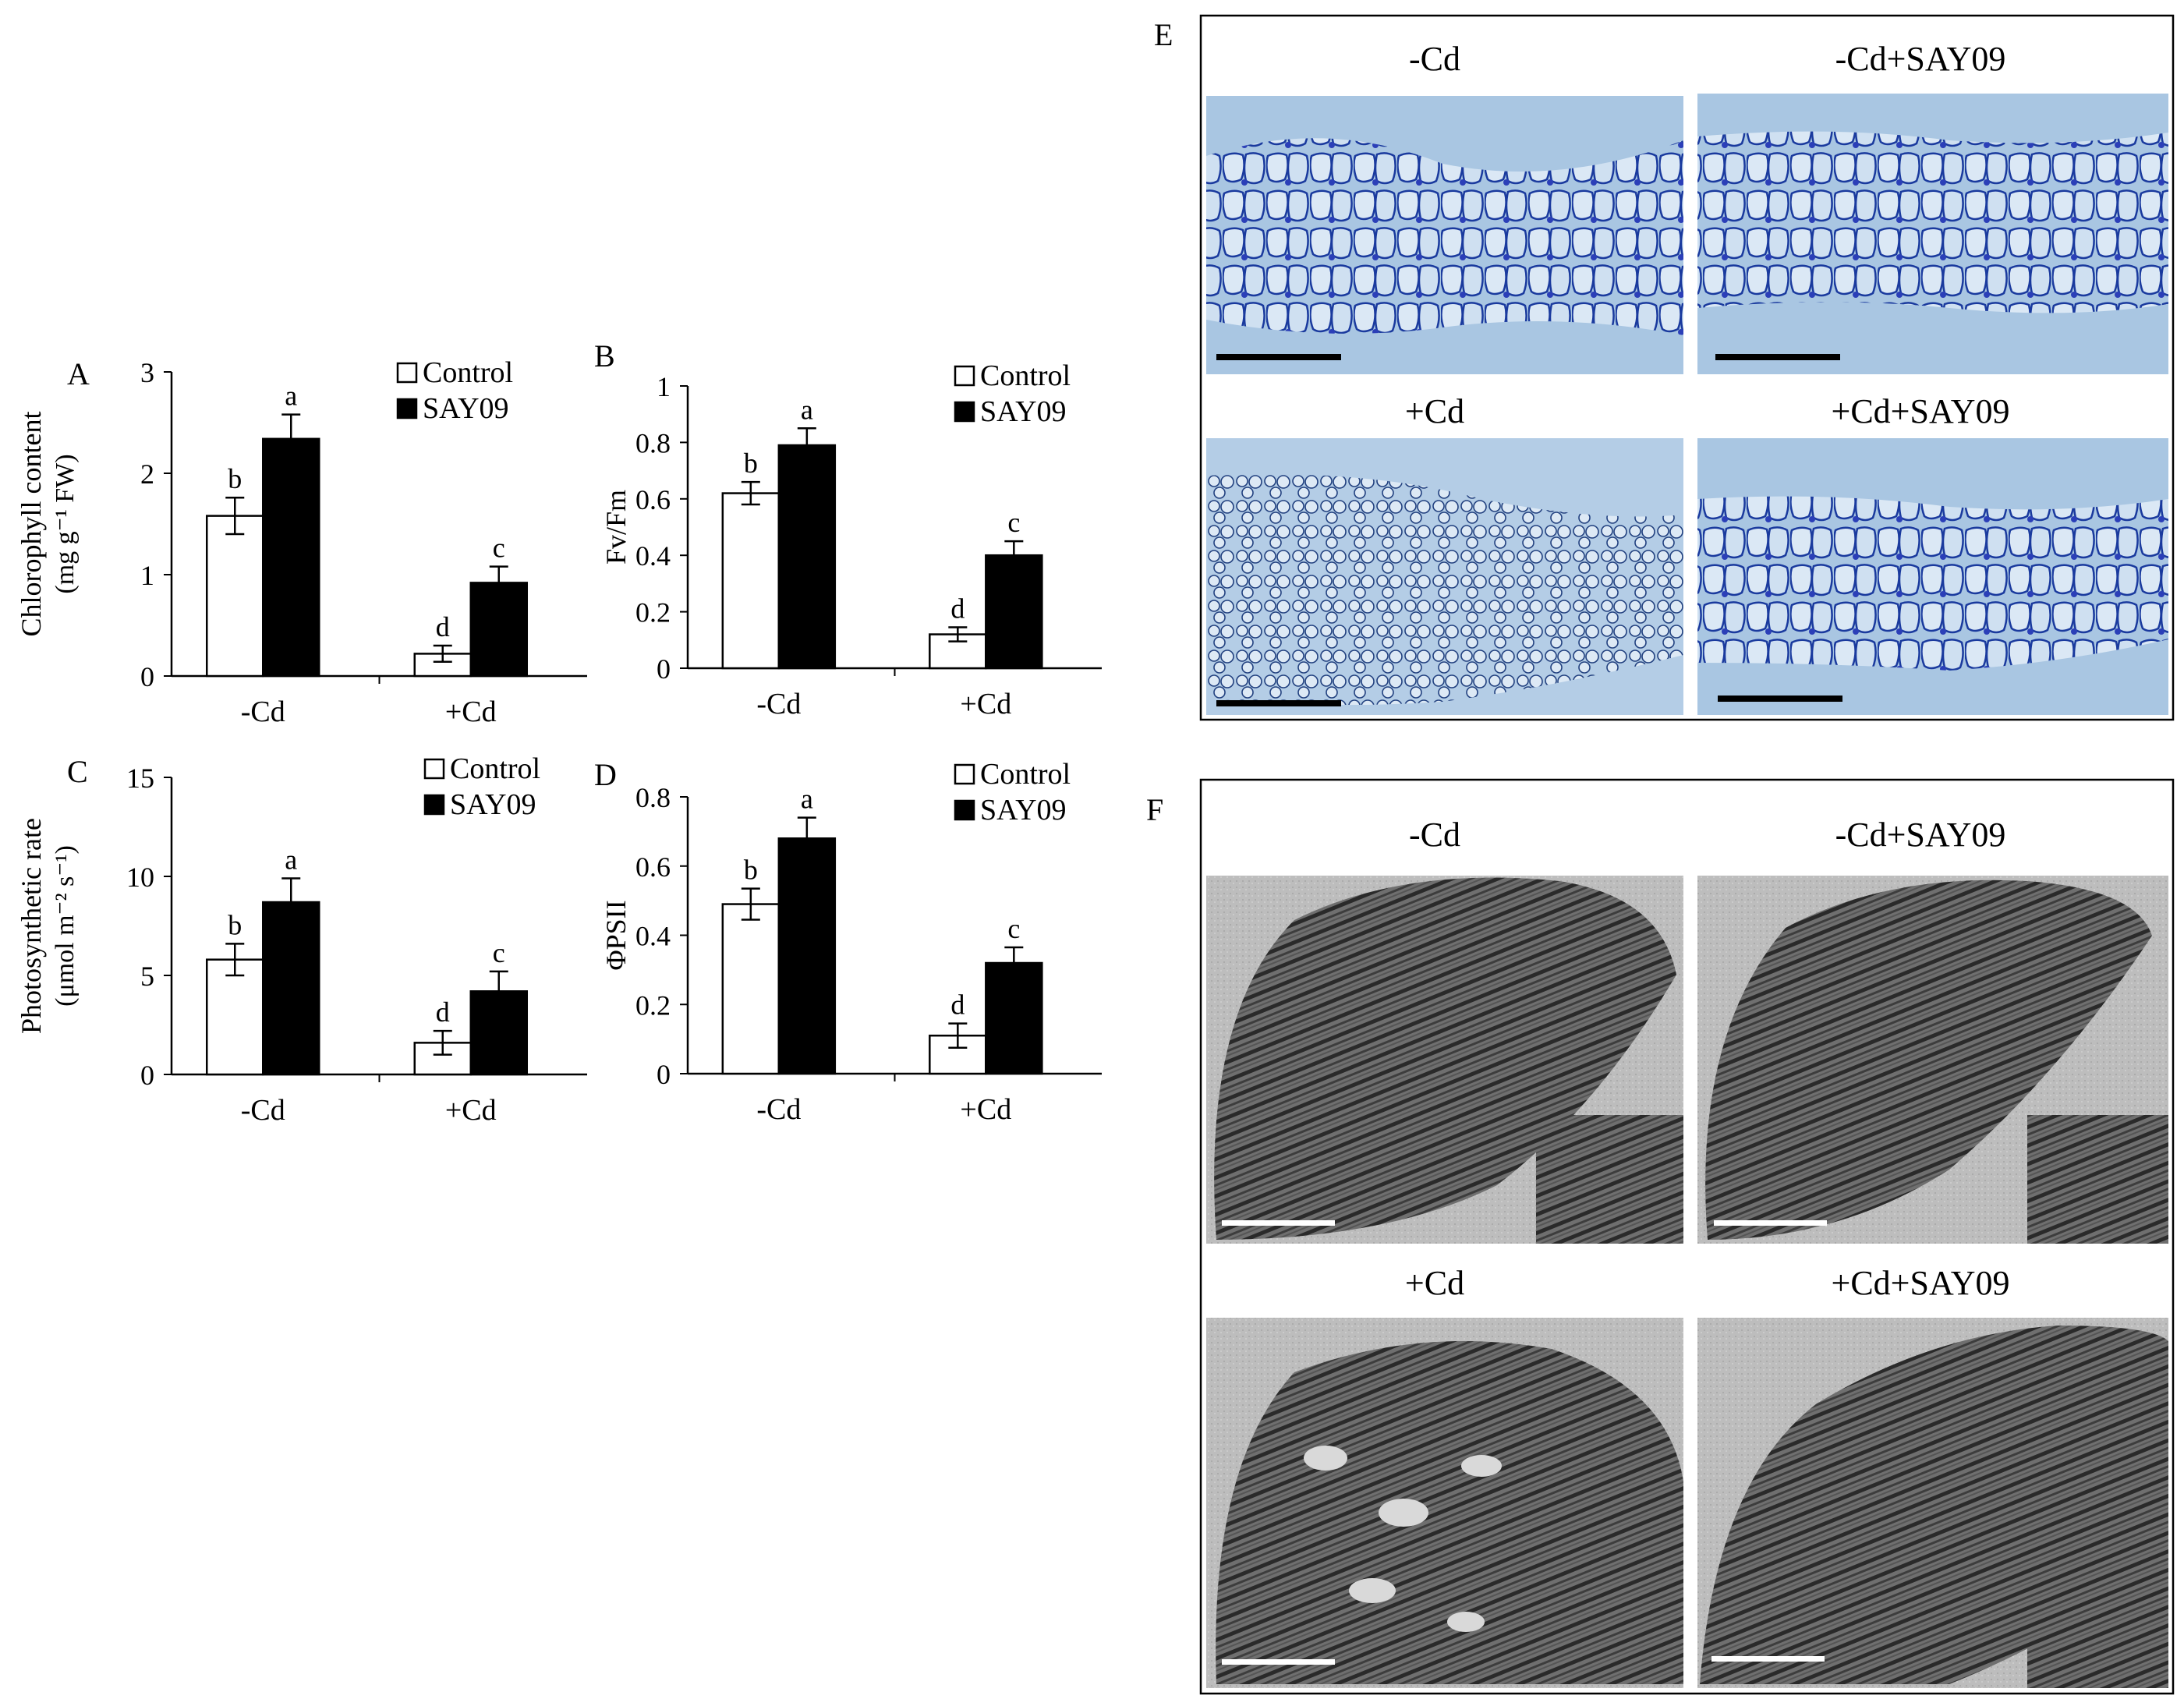  What do you see at coordinates (66, 523) in the screenshot?
I see `y-axis-title-units: (mg g⁻¹ FW)` at bounding box center [66, 523].